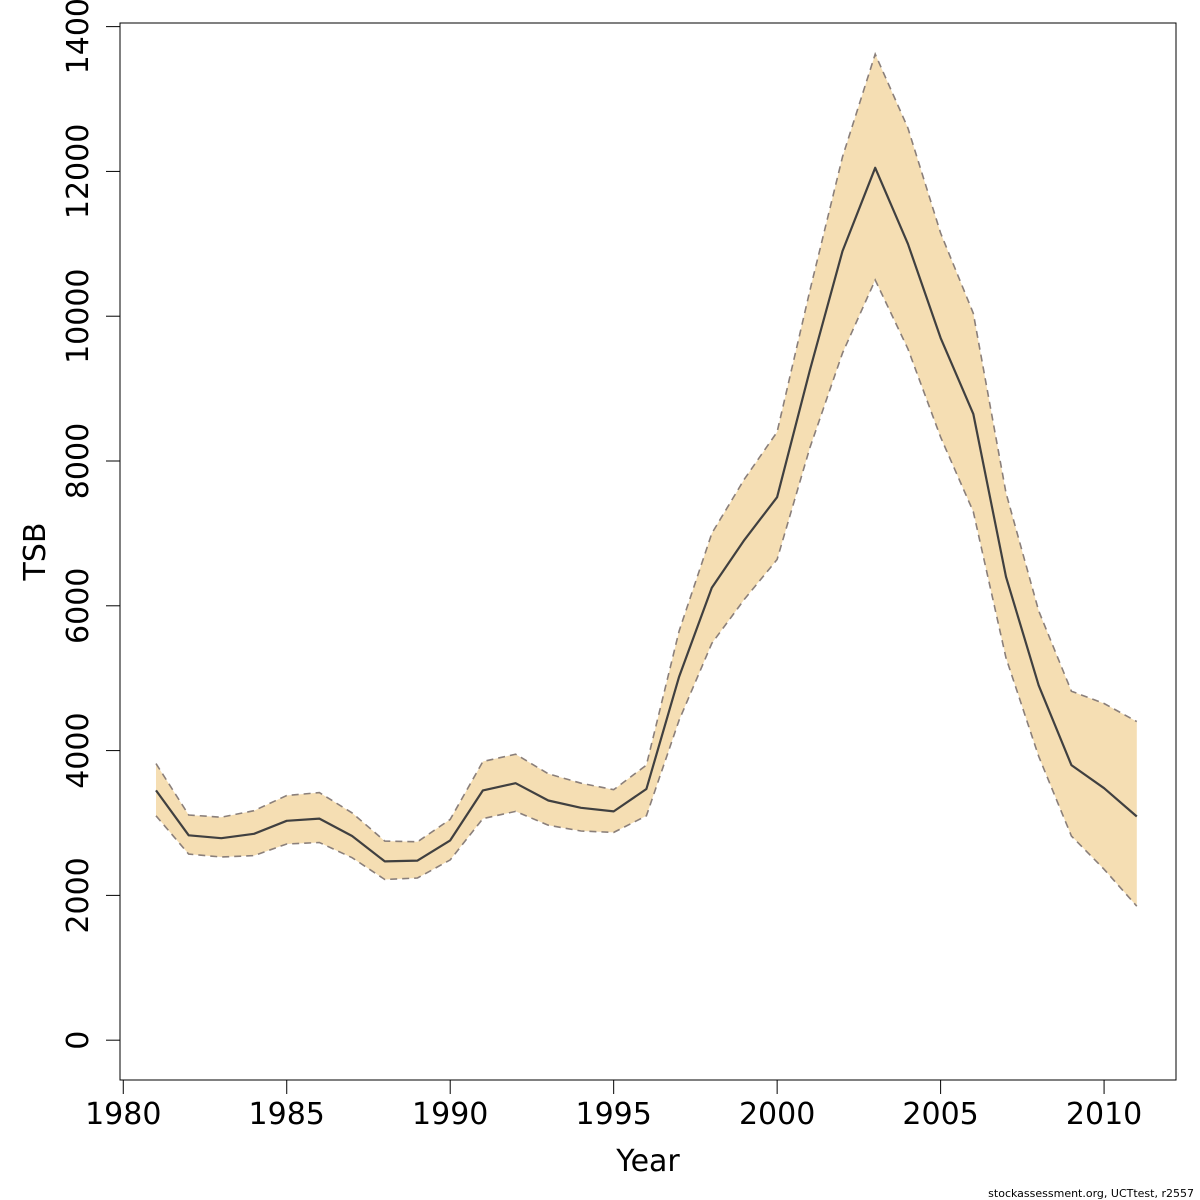 The image size is (1200, 1200). I want to click on footer-credit: stockassessment.org, UCTtest, r2557, so click(1091, 1193).